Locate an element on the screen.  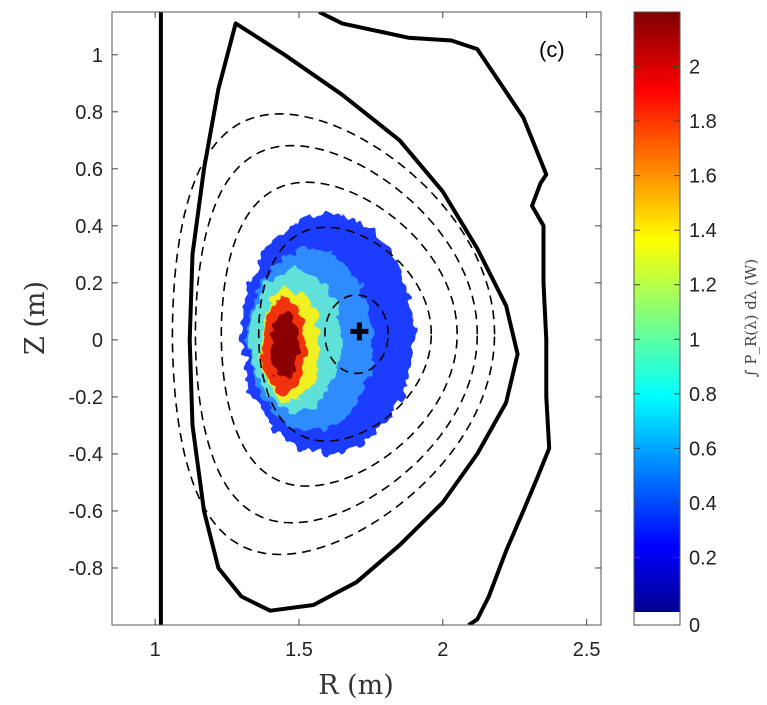
magnetic-axis-marker is located at coordinates (359, 331).